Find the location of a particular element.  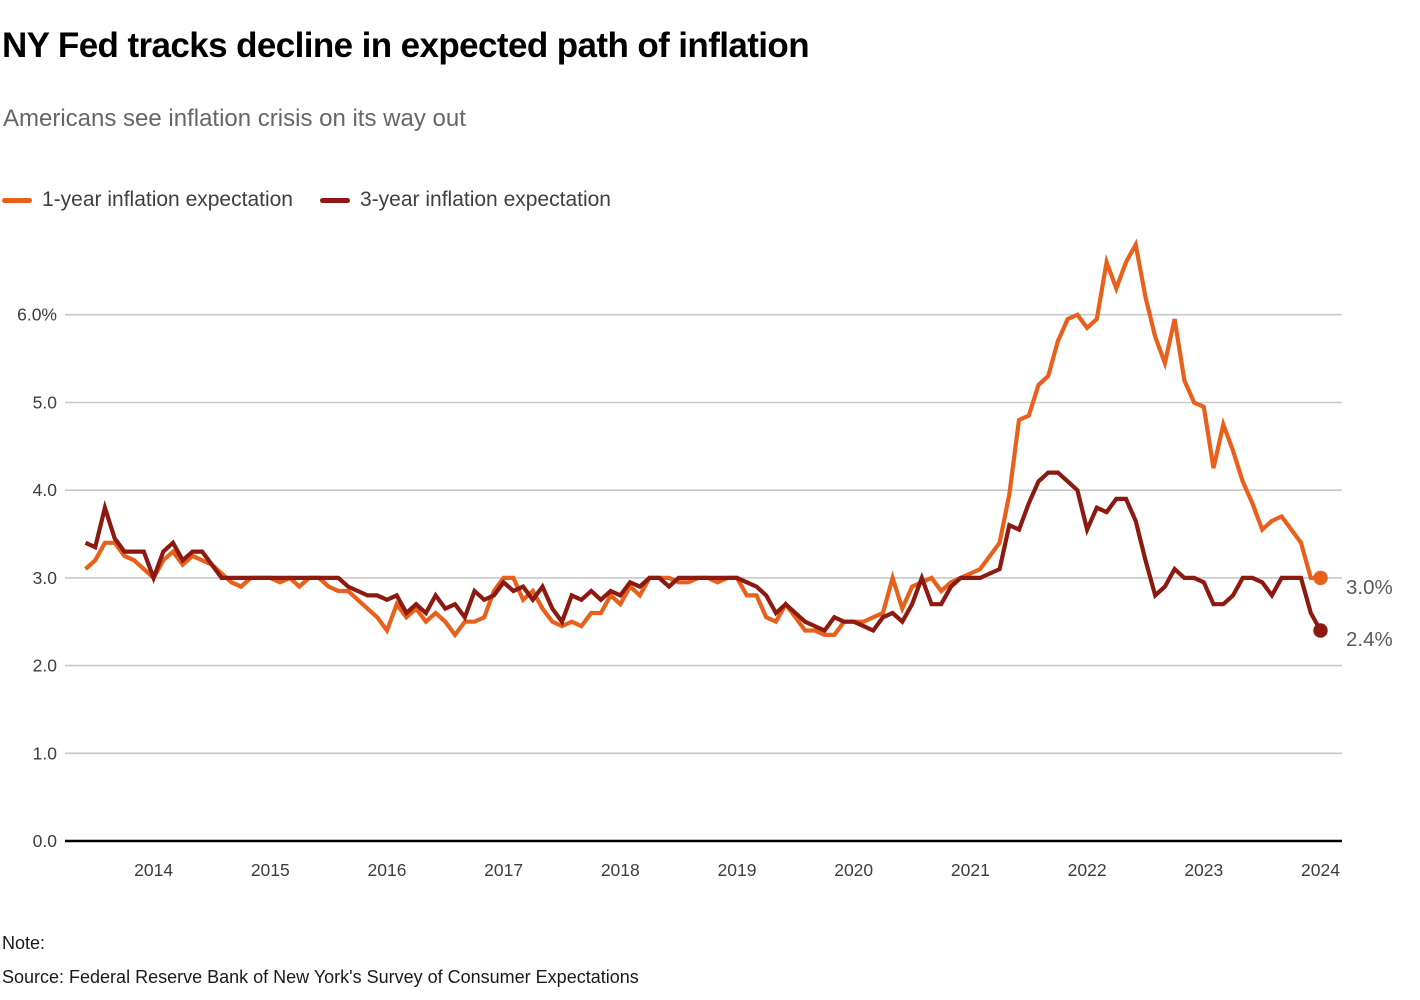

y-axis-tick-label: 1.0 is located at coordinates (45, 753).